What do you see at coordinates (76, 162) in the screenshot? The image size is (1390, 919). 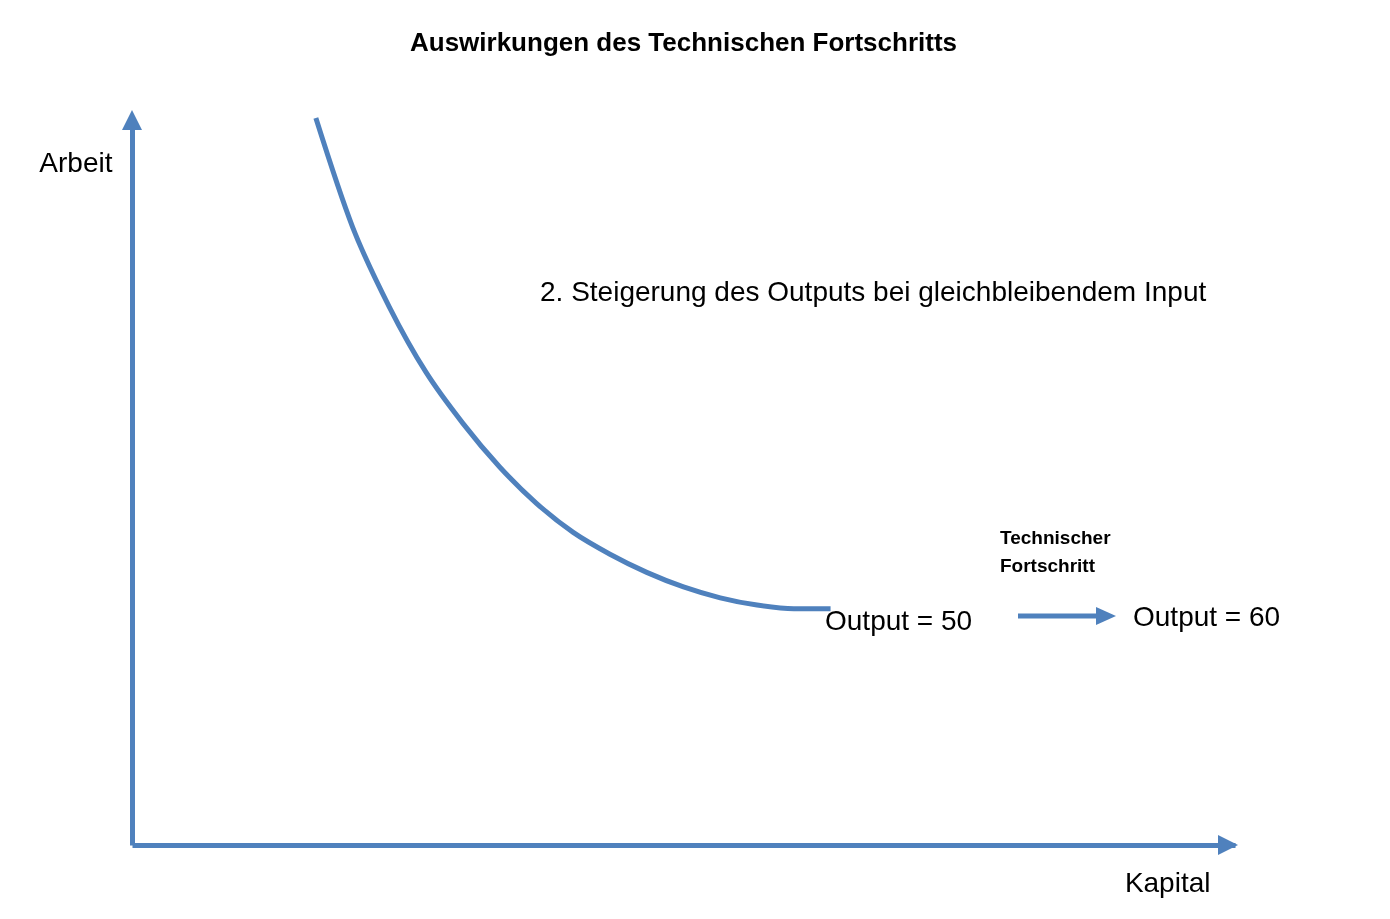 I see `y-axis-title: Arbeit` at bounding box center [76, 162].